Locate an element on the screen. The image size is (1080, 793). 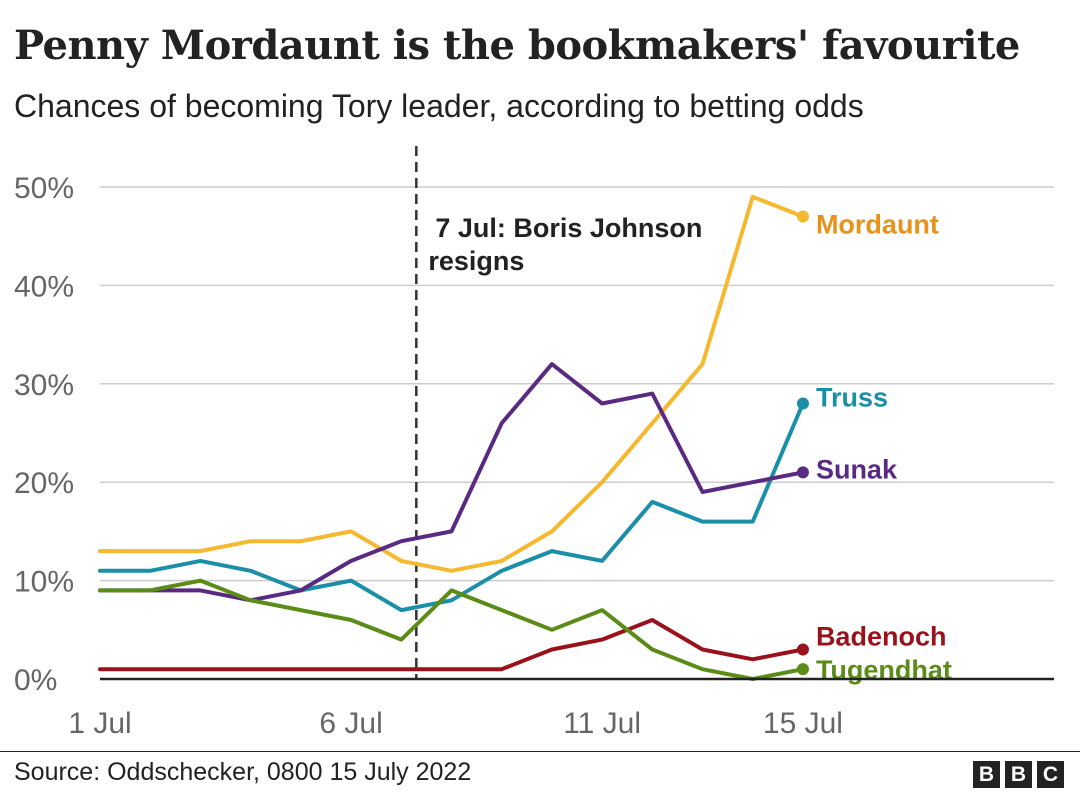
series-endpoint-badenoch is located at coordinates (802, 649).